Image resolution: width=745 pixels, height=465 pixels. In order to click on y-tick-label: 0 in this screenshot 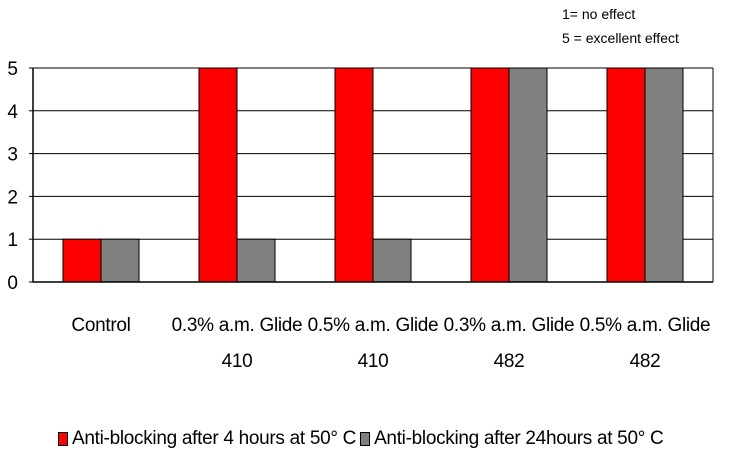, I will do `click(12, 283)`.